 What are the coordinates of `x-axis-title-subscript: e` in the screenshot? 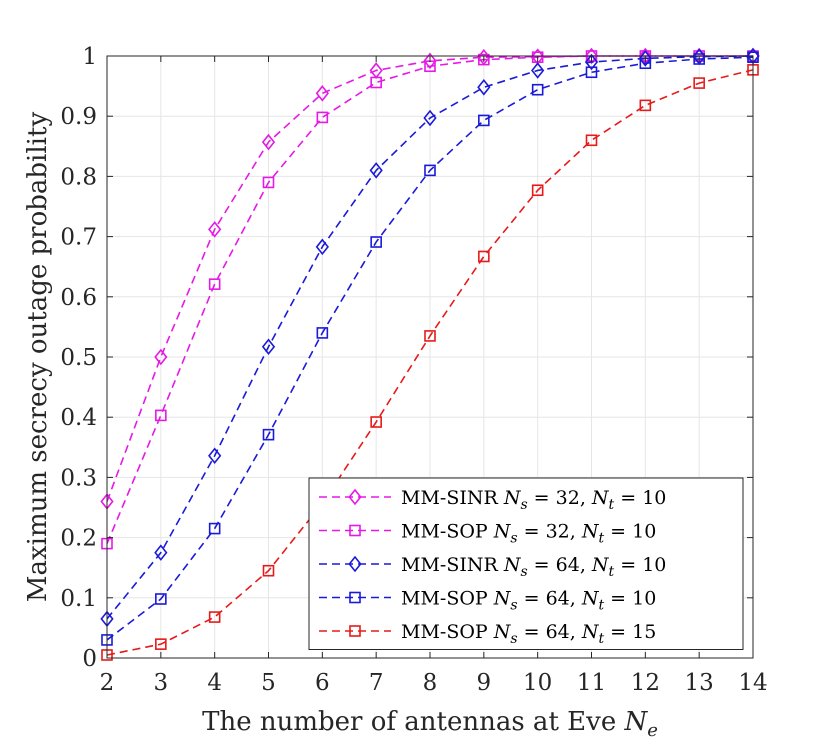 It's located at (652, 730).